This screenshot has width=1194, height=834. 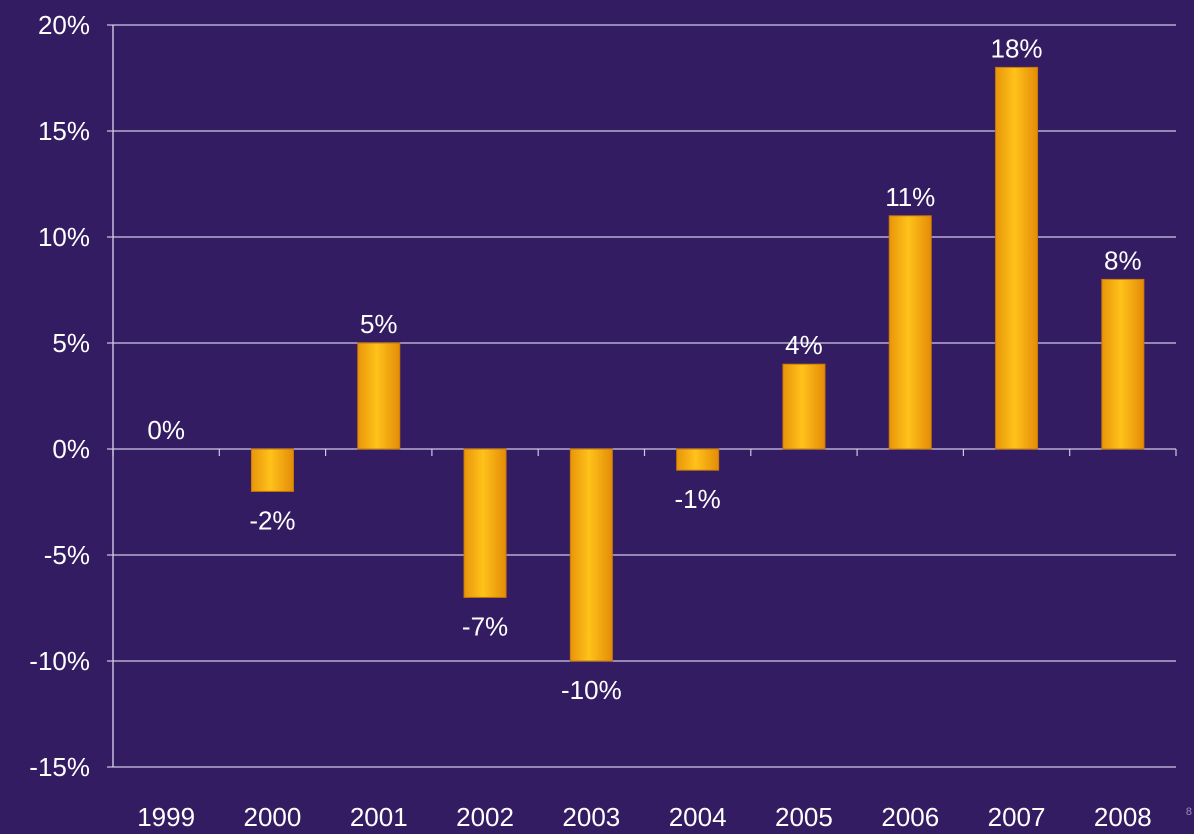 What do you see at coordinates (71, 449) in the screenshot?
I see `y-tick-label: 0%` at bounding box center [71, 449].